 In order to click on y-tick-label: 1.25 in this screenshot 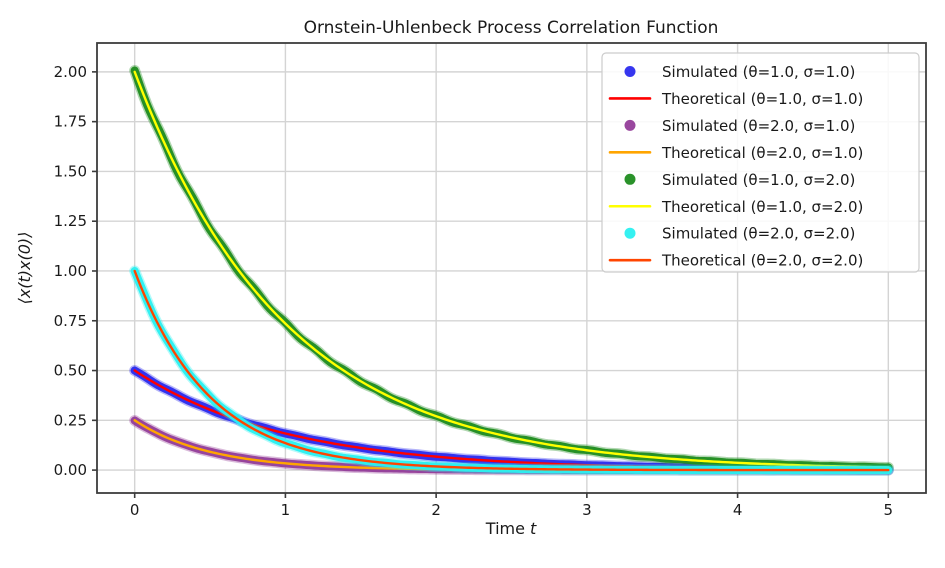, I will do `click(70, 221)`.